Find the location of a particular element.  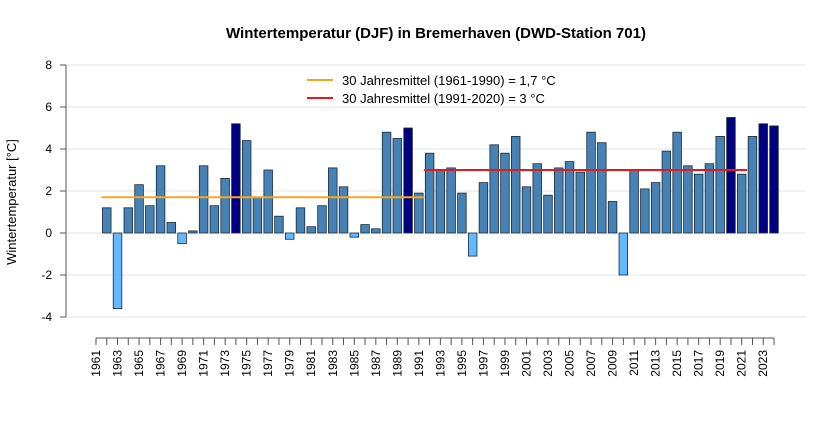

bar-2015 is located at coordinates (688, 199).